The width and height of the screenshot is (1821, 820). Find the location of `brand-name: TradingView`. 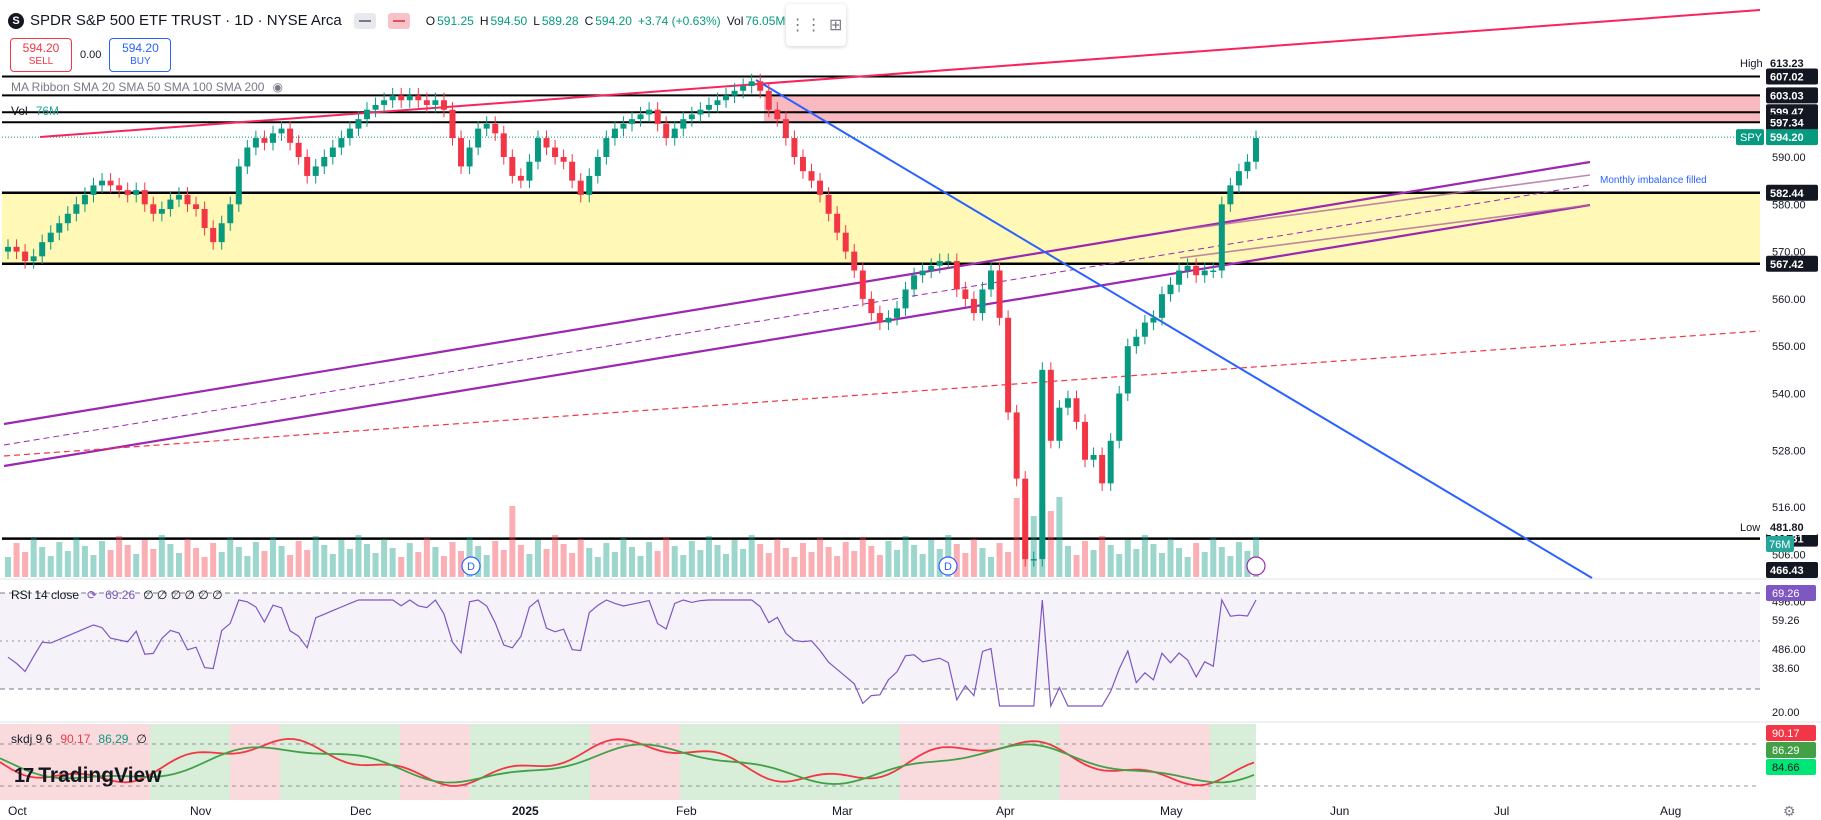

brand-name: TradingView is located at coordinates (100, 775).